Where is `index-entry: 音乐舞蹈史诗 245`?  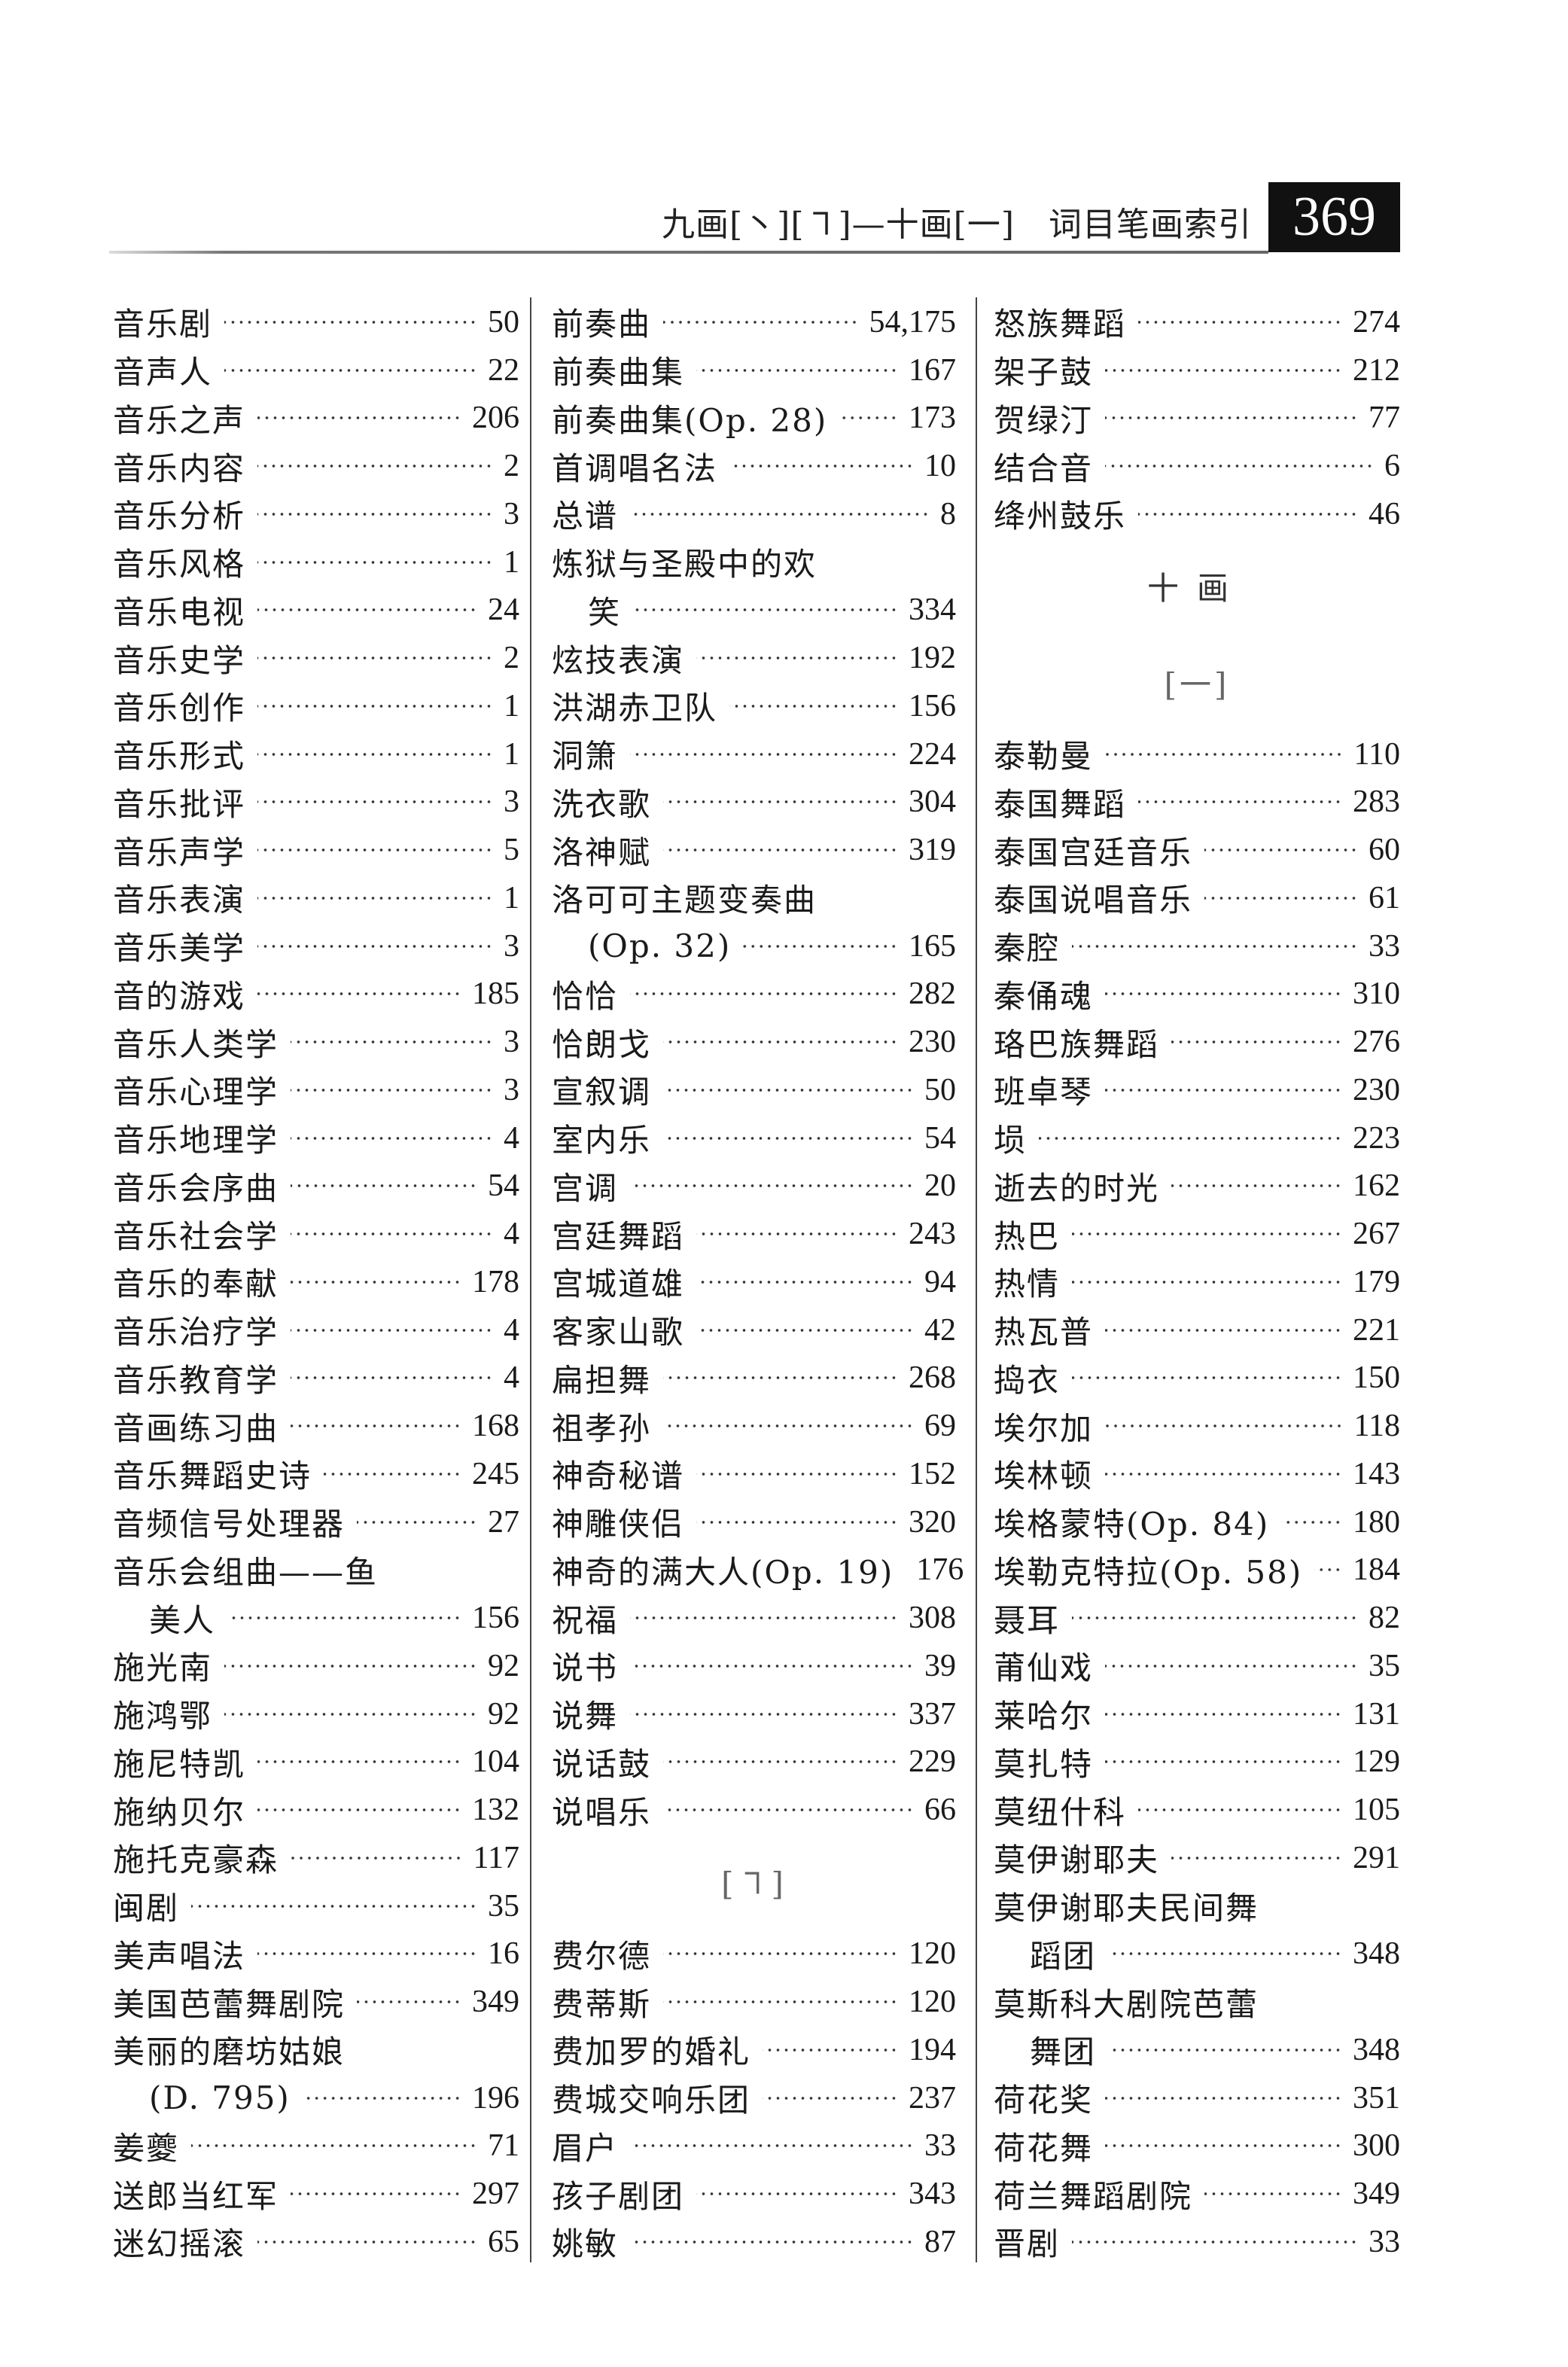 index-entry: 音乐舞蹈史诗 245 is located at coordinates (316, 1474).